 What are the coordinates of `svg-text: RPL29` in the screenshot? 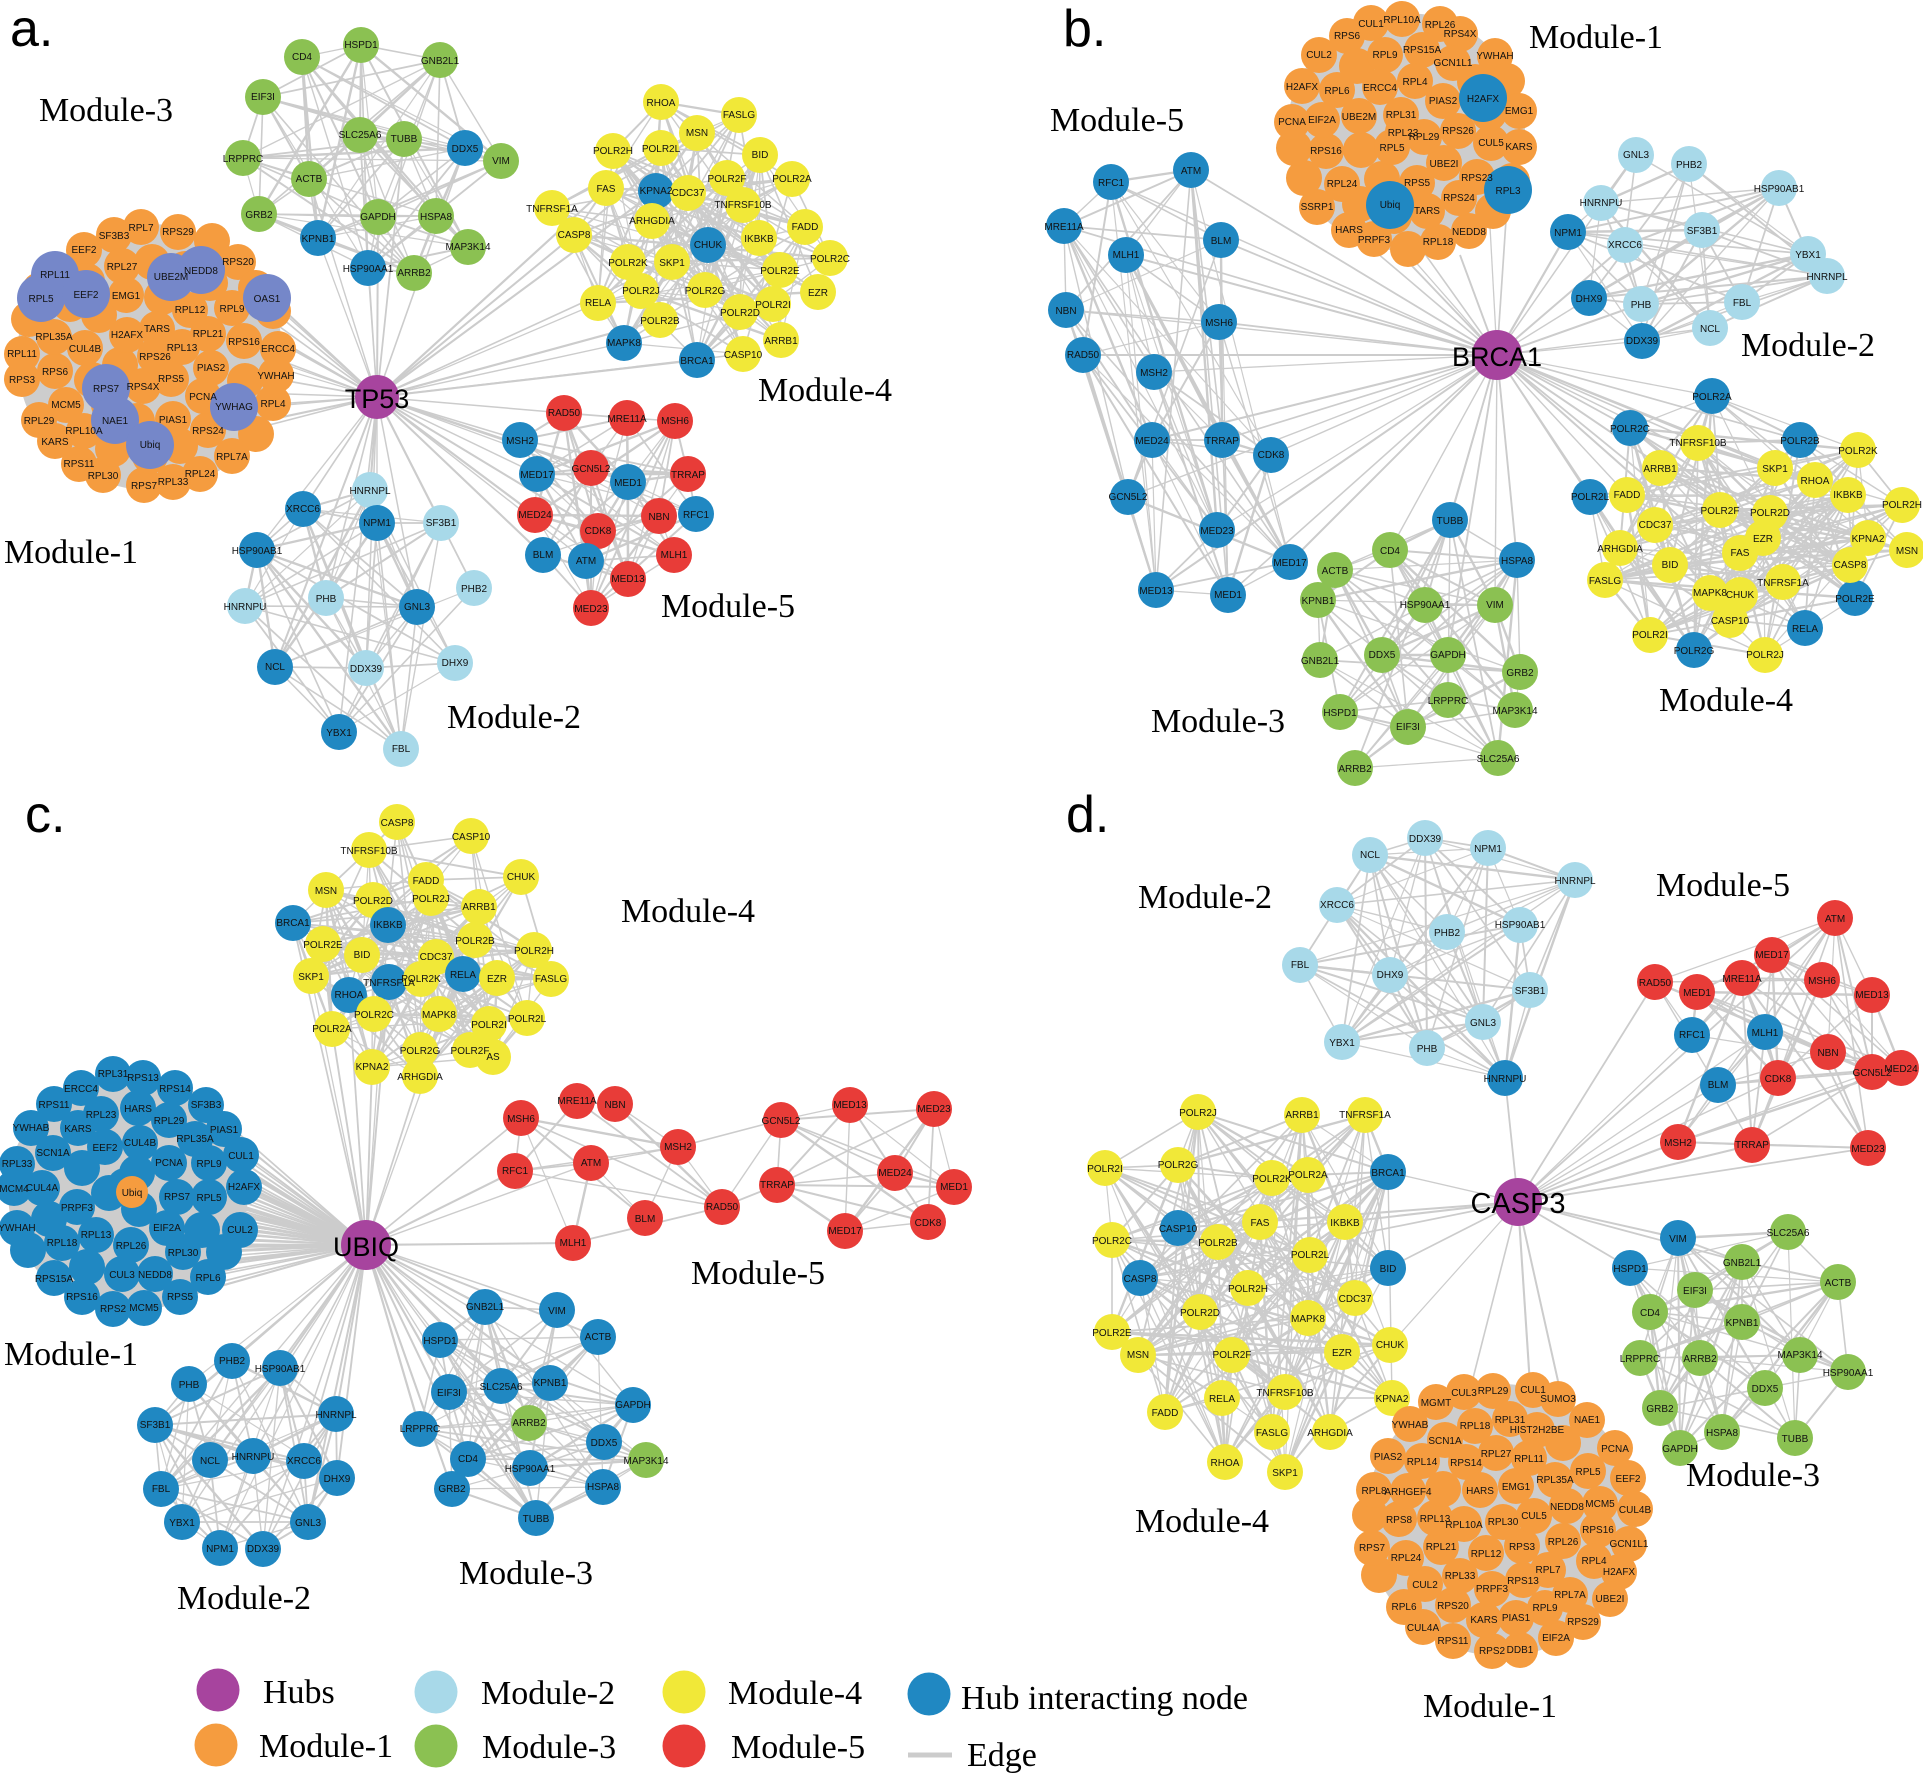 It's located at (169, 1121).